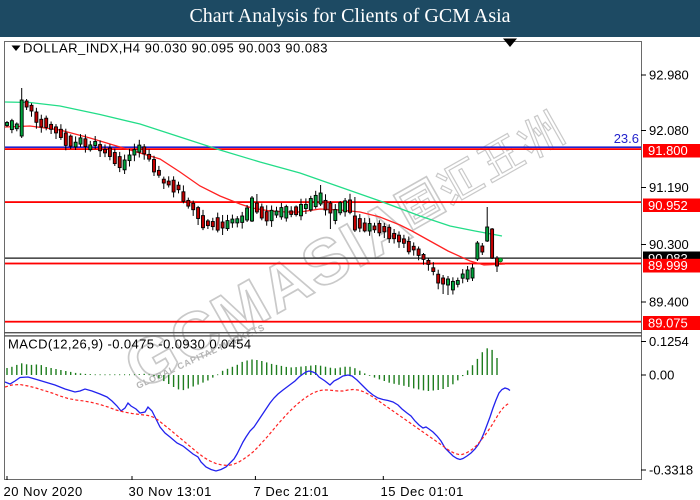 The height and width of the screenshot is (500, 700). What do you see at coordinates (170, 491) in the screenshot?
I see `svg-text: 30 Nov 13:01` at bounding box center [170, 491].